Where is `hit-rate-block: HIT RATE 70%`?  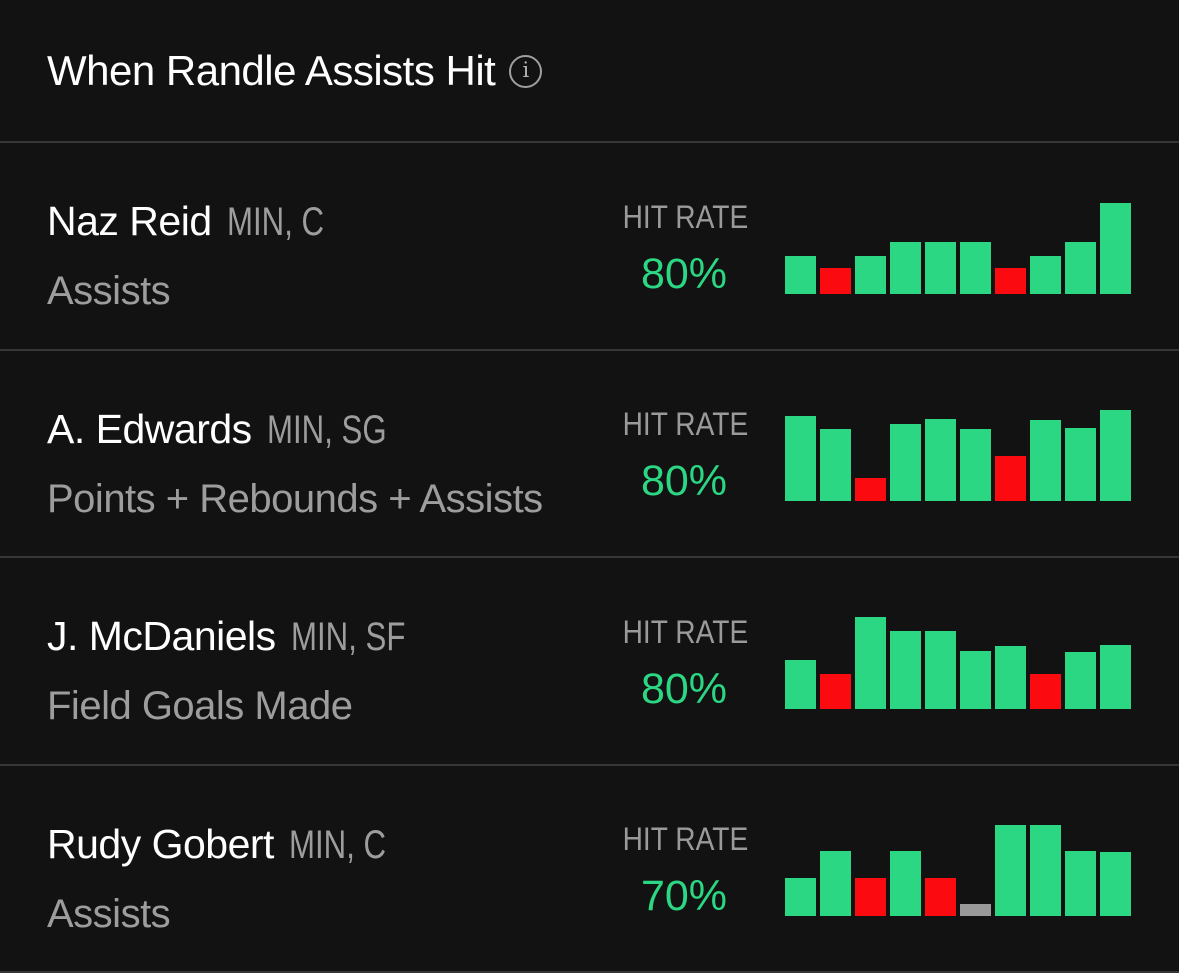 hit-rate-block: HIT RATE 70% is located at coordinates (684, 870).